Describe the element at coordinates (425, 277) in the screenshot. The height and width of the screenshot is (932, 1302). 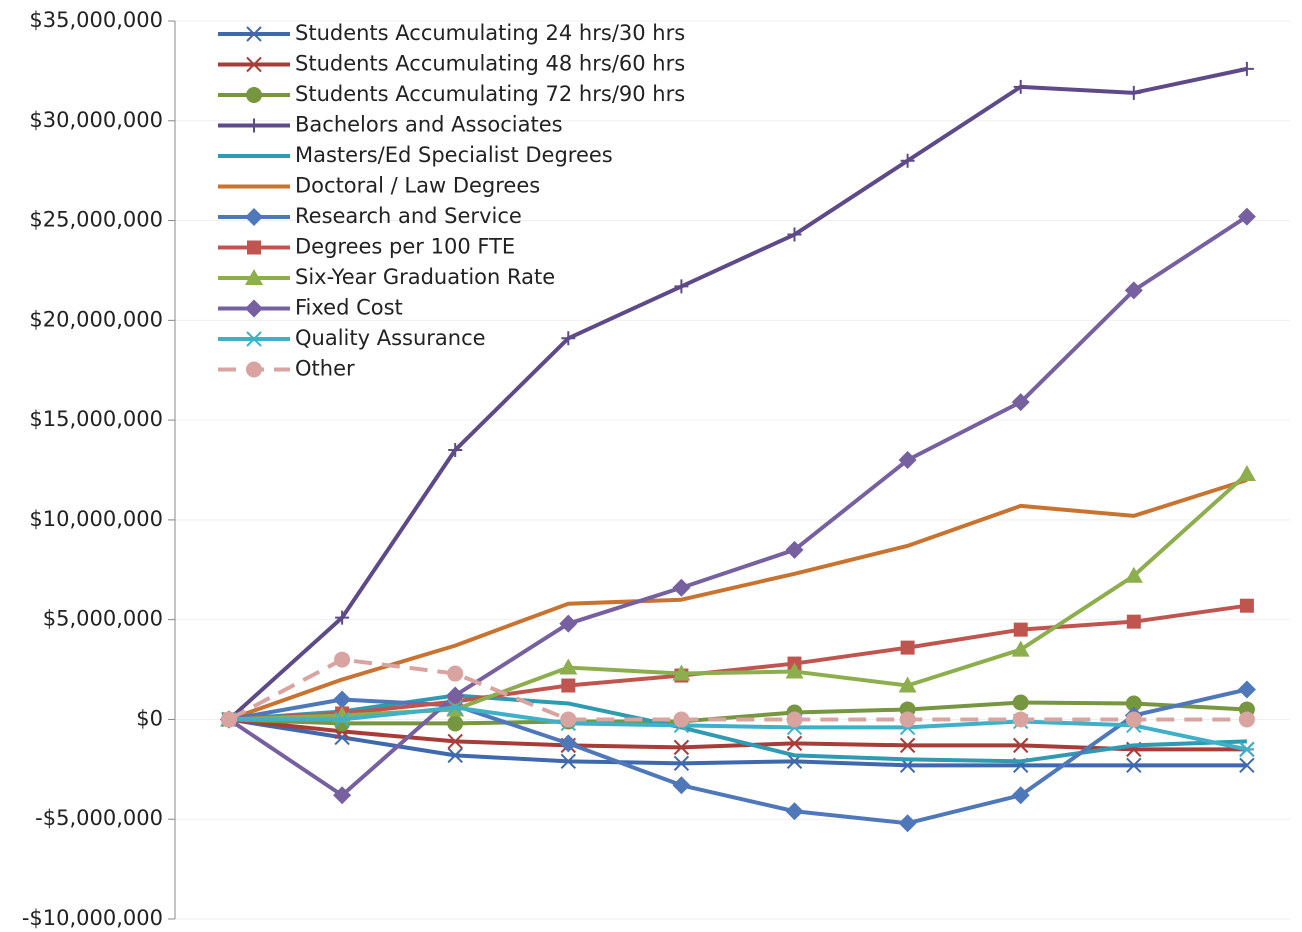
I see `legend-label: Six-Year Graduation Rate` at that location.